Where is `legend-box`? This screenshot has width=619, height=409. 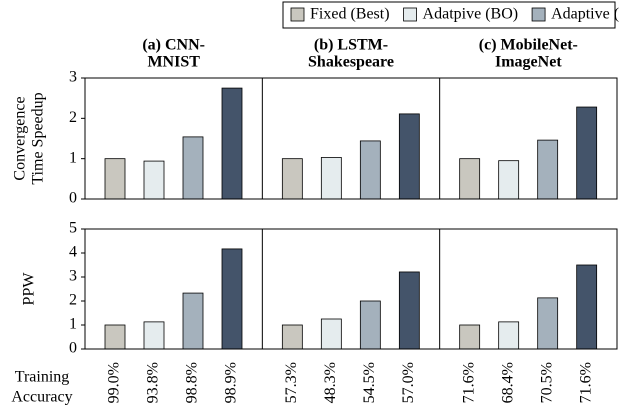 legend-box is located at coordinates (449, 15).